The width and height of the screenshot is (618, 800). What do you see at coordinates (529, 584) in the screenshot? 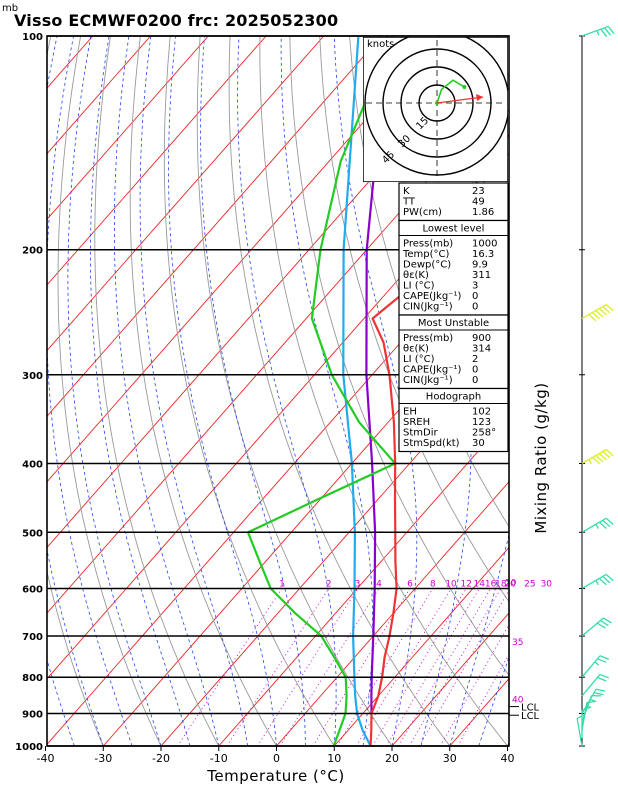
I see `mixing-ratio-label: 25` at bounding box center [529, 584].